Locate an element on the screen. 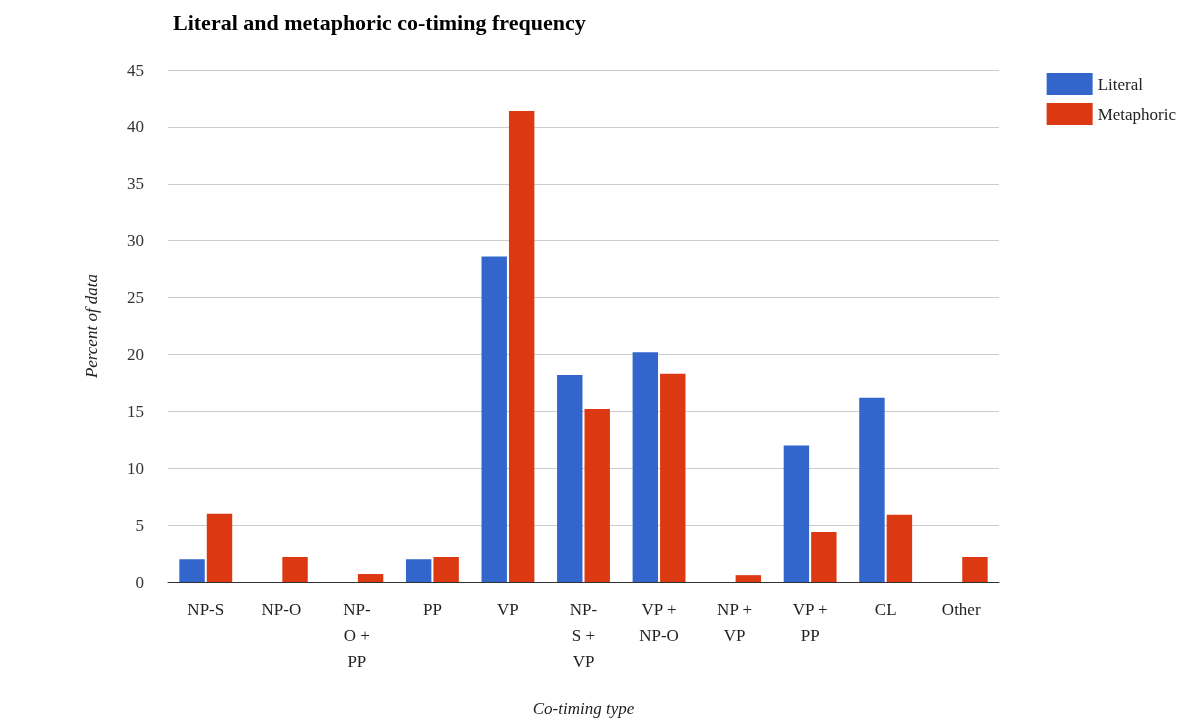 The image size is (1189, 723). y-axis-title: Percent of data is located at coordinates (91, 326).